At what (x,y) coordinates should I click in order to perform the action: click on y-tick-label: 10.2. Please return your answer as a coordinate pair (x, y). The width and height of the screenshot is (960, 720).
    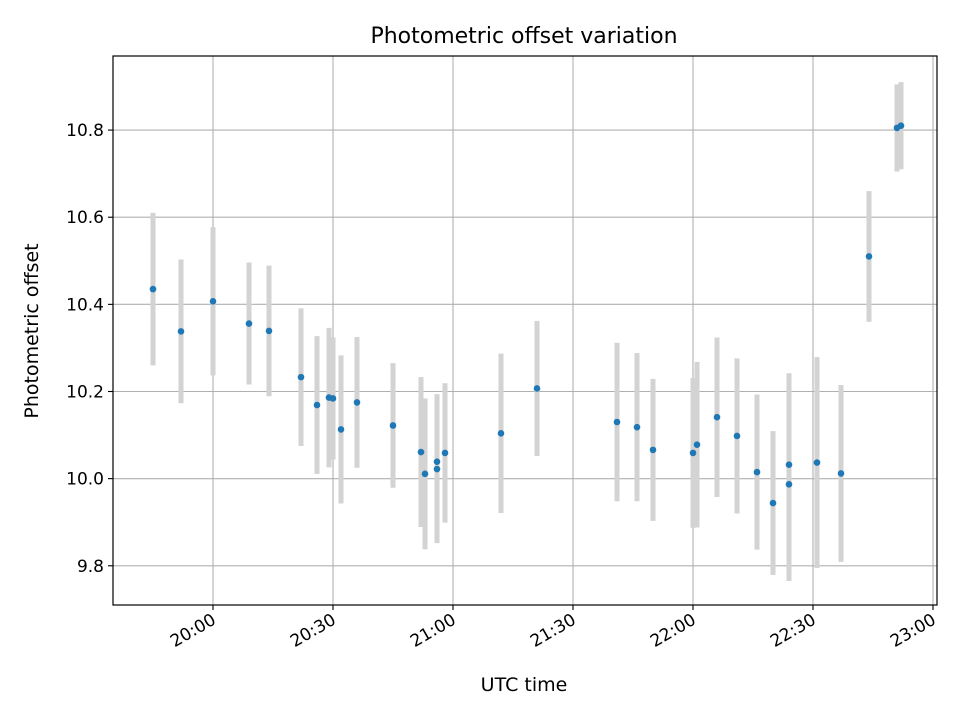
    Looking at the image, I should click on (85, 393).